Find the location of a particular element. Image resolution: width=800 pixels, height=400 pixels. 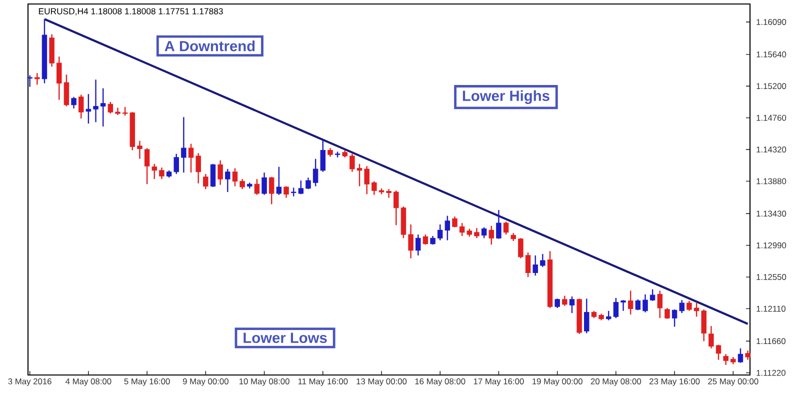

y-tick-label: 1.14760 is located at coordinates (771, 117).